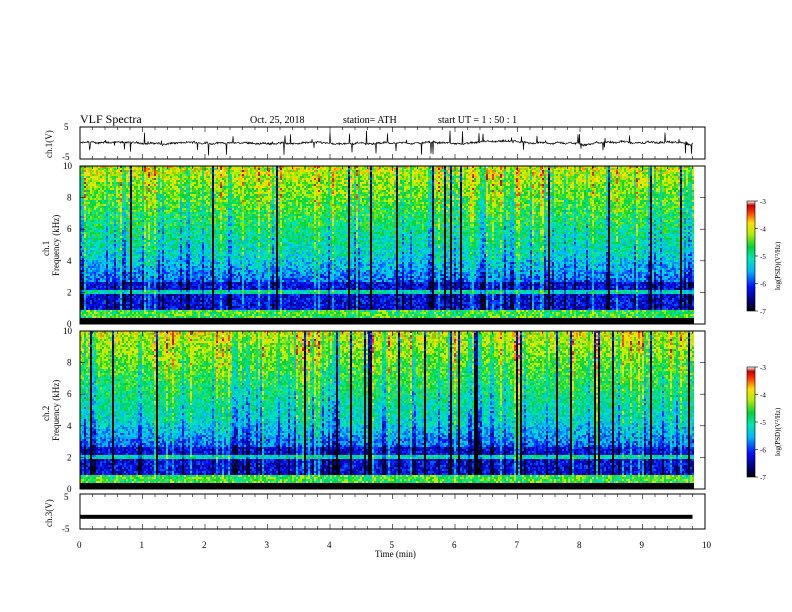  What do you see at coordinates (395, 554) in the screenshot?
I see `x-axis-label: Time (min)` at bounding box center [395, 554].